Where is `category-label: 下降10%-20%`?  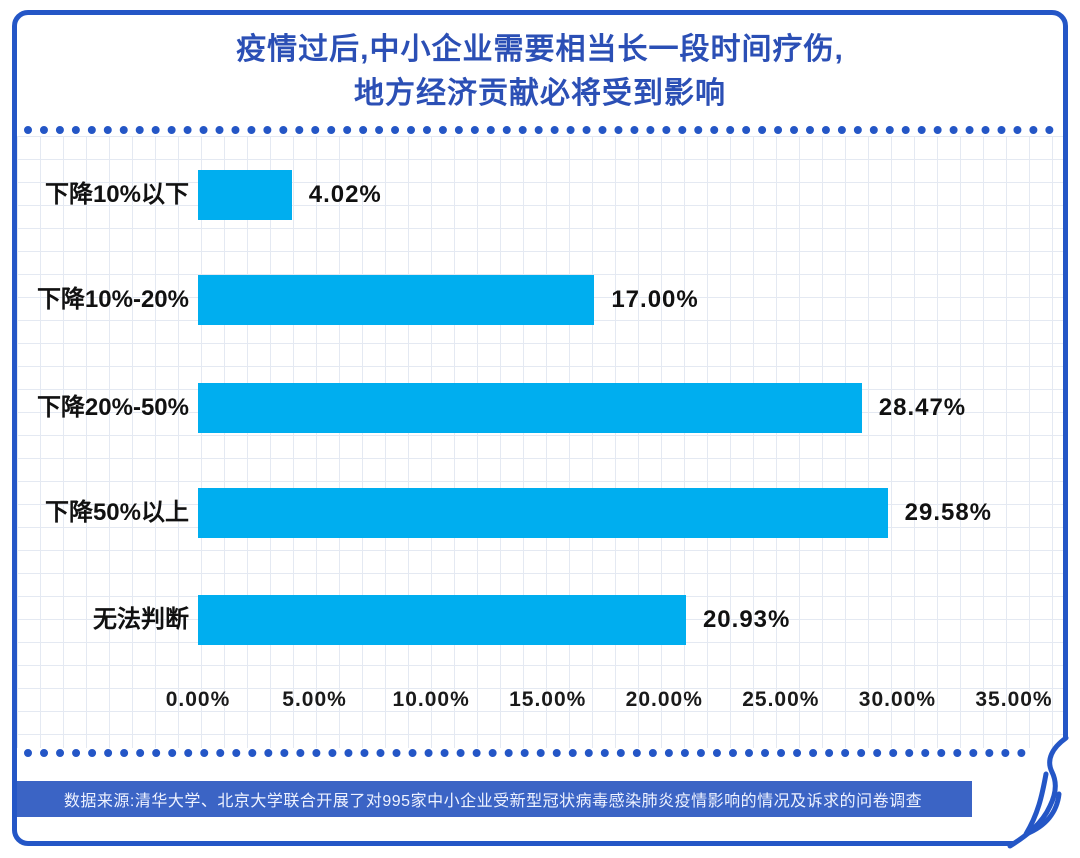 category-label: 下降10%-20% is located at coordinates (112, 299).